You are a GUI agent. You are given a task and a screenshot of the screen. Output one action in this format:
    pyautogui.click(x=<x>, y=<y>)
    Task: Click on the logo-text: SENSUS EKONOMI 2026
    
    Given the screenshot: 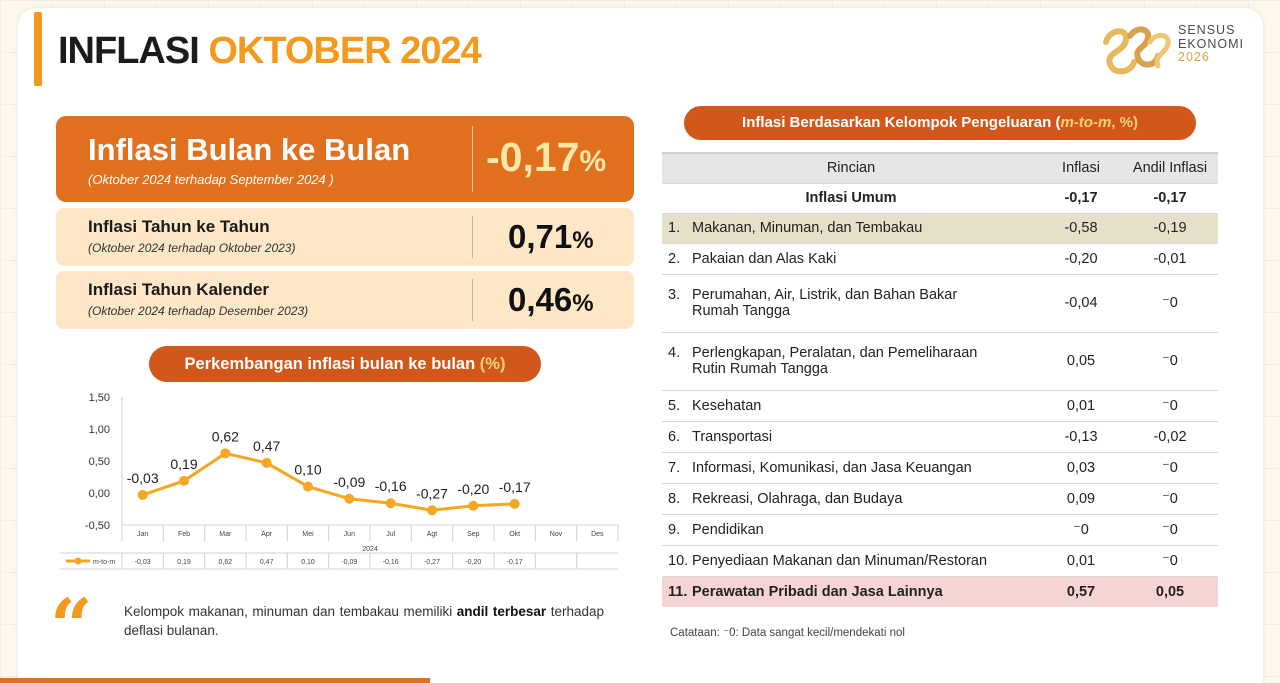 What is the action you would take?
    pyautogui.click(x=1211, y=44)
    